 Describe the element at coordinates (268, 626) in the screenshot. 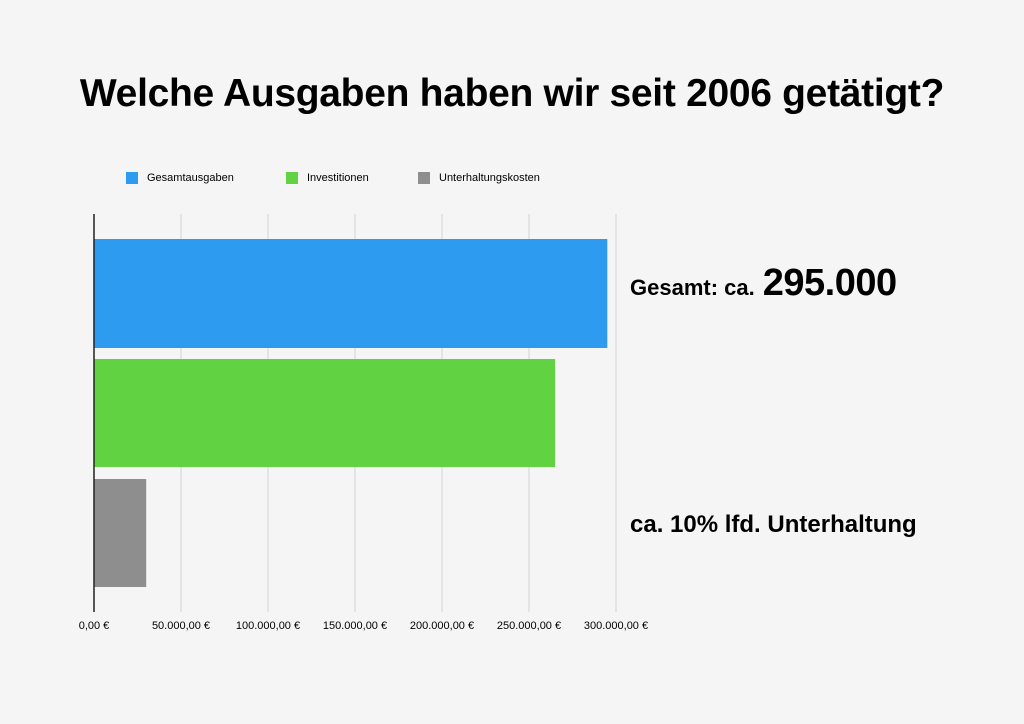

I see `x-tick-label: 100.000,00 €` at that location.